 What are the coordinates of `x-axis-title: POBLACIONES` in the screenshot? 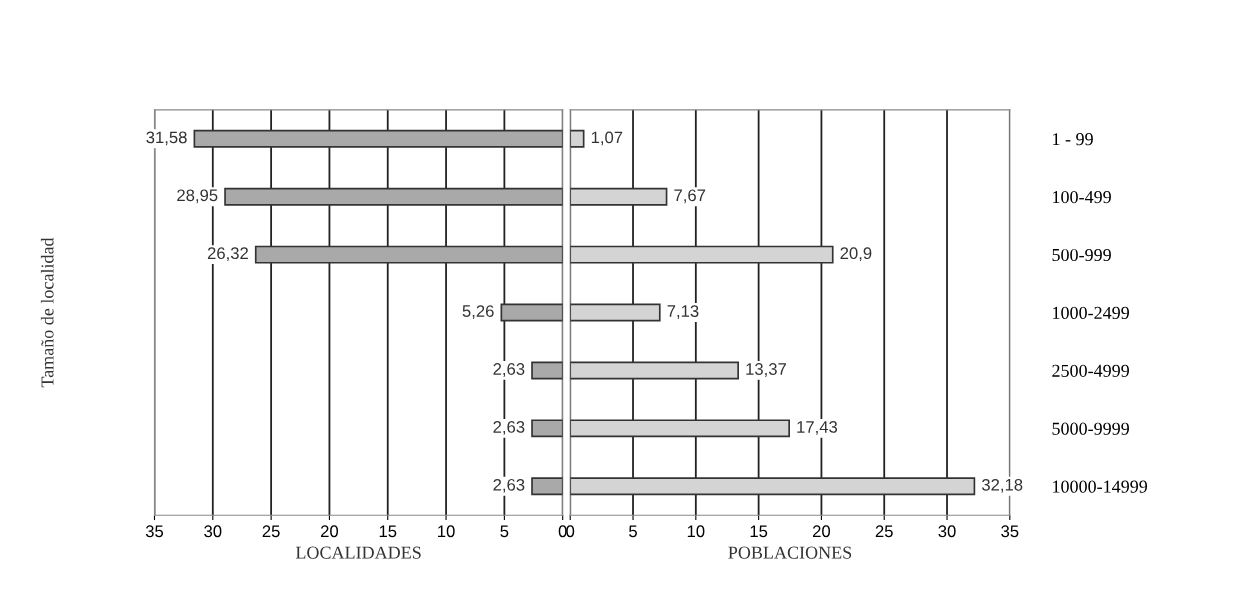 It's located at (790, 552).